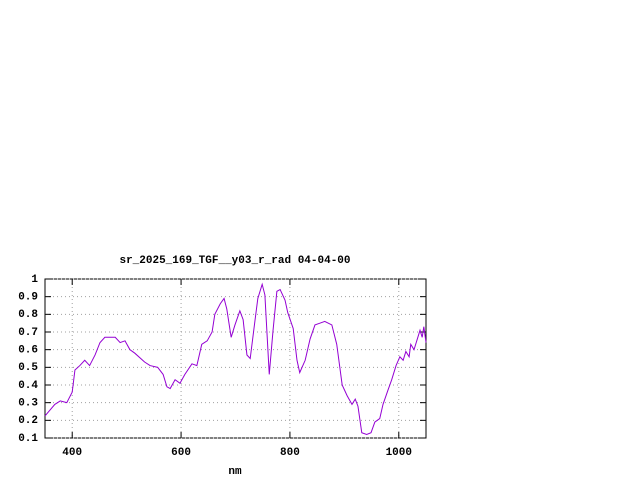 This screenshot has width=640, height=480. What do you see at coordinates (34, 280) in the screenshot?
I see `y-tick-label: 1` at bounding box center [34, 280].